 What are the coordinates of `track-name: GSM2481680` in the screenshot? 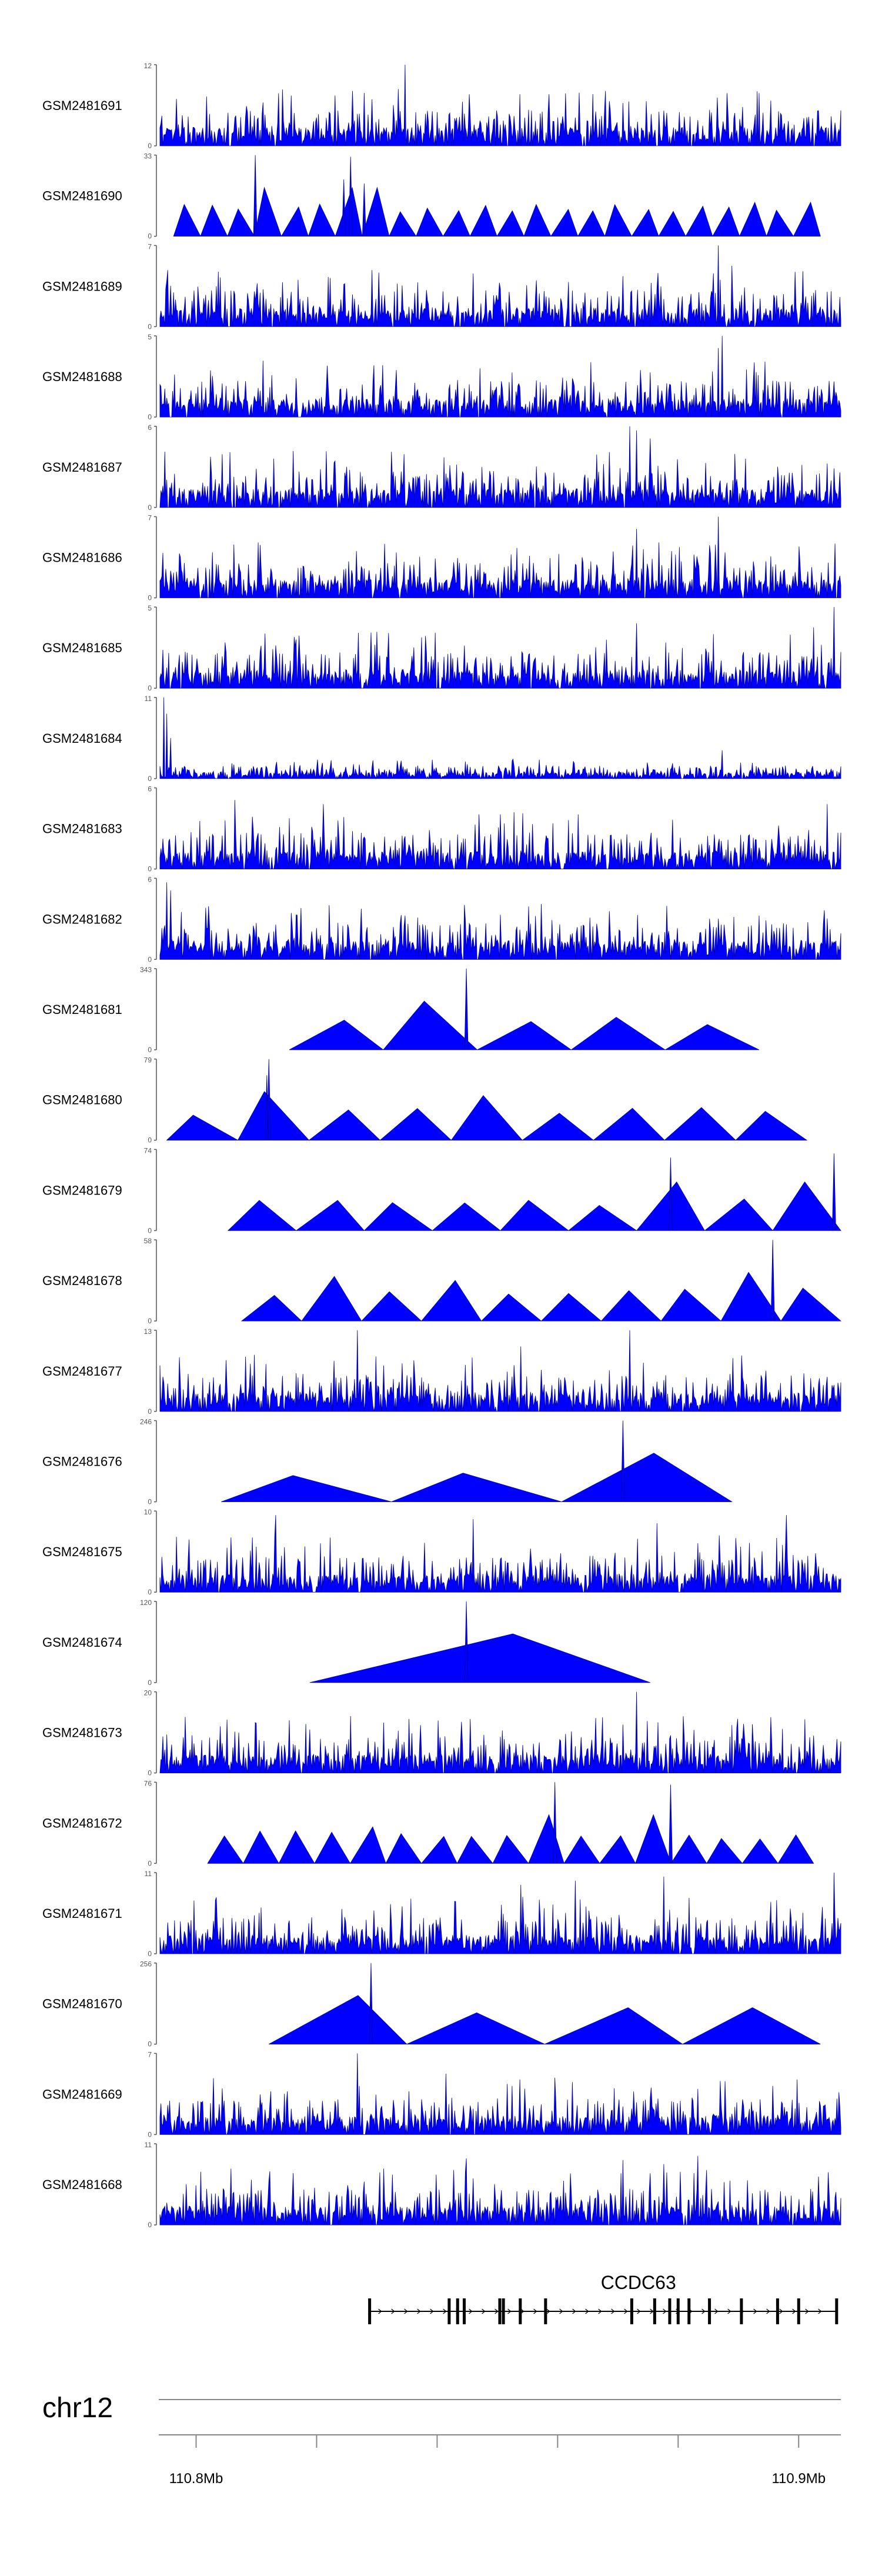 It's located at (82, 1100).